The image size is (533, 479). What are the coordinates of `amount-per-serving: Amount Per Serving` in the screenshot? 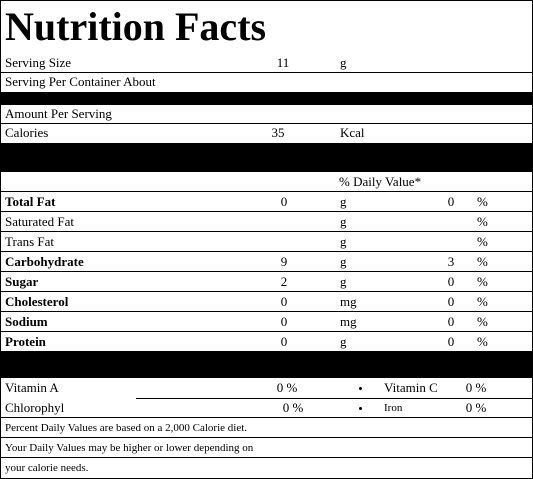 It's located at (58, 113).